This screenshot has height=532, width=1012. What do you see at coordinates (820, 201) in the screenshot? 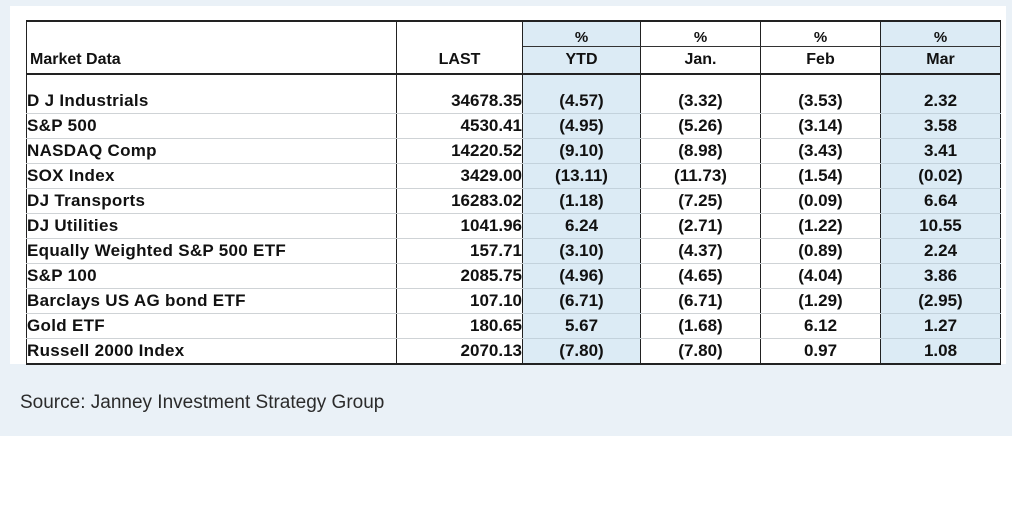
I see `row-feb: (0.09)` at bounding box center [820, 201].